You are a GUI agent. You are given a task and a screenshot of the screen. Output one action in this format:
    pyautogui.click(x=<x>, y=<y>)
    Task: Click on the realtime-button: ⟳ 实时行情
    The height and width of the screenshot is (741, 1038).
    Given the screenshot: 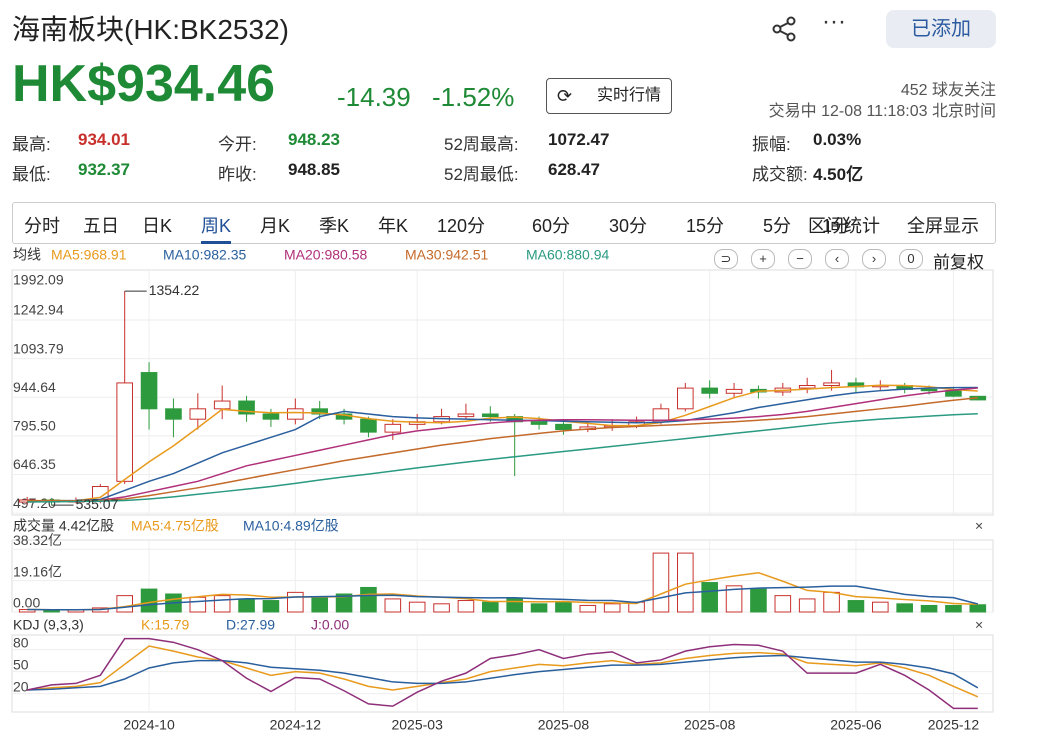 What is the action you would take?
    pyautogui.click(x=609, y=96)
    